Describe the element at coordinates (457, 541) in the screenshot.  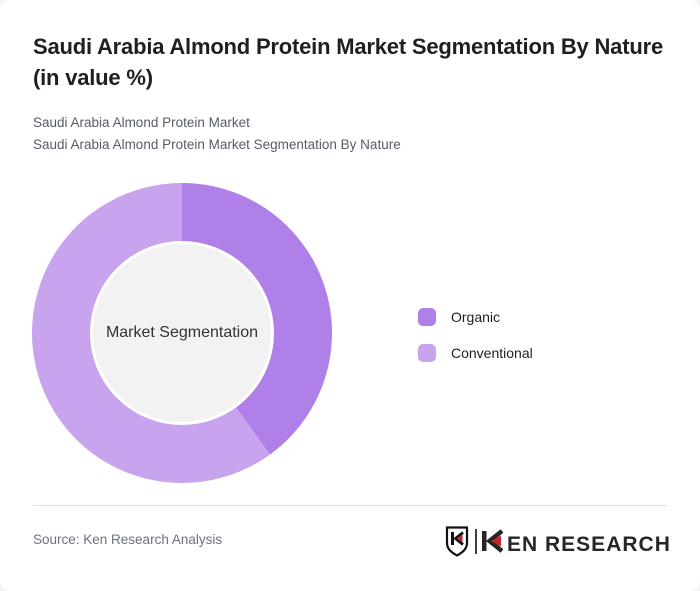
I see `shield-k-icon` at that location.